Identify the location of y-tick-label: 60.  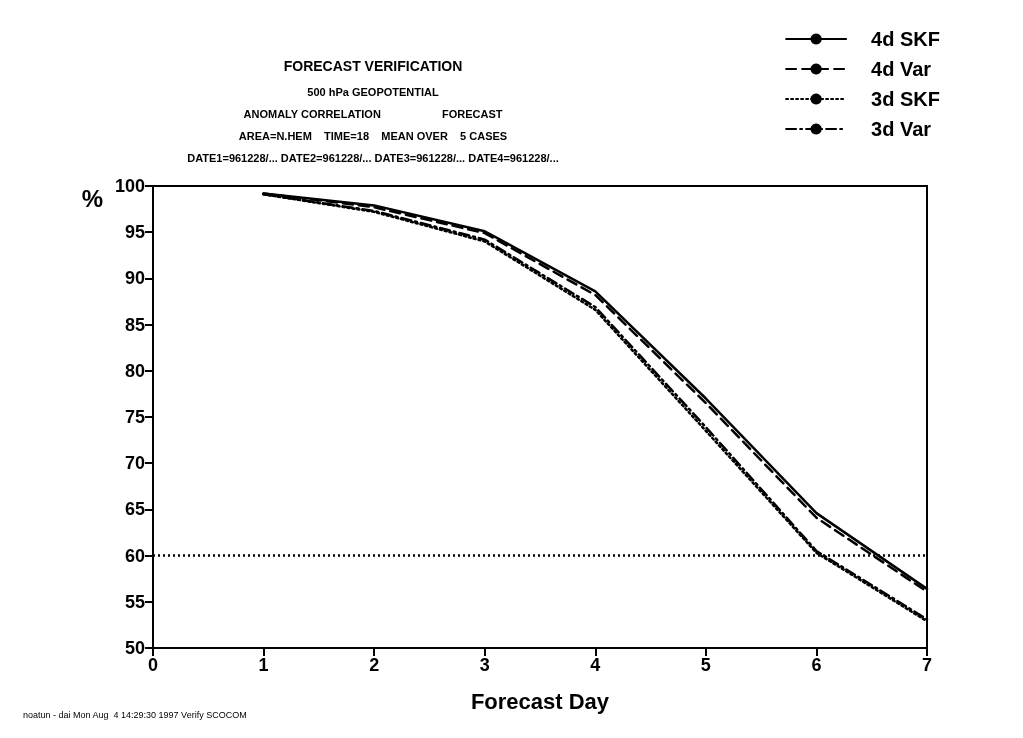
(134, 555).